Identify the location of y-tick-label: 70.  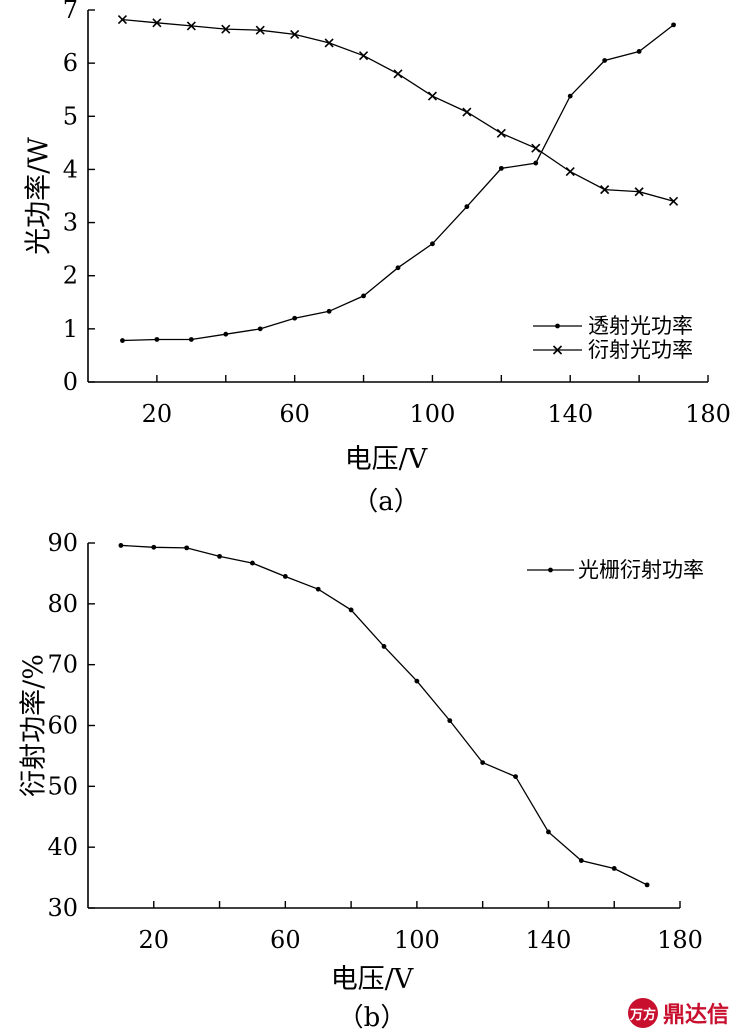
(62, 665).